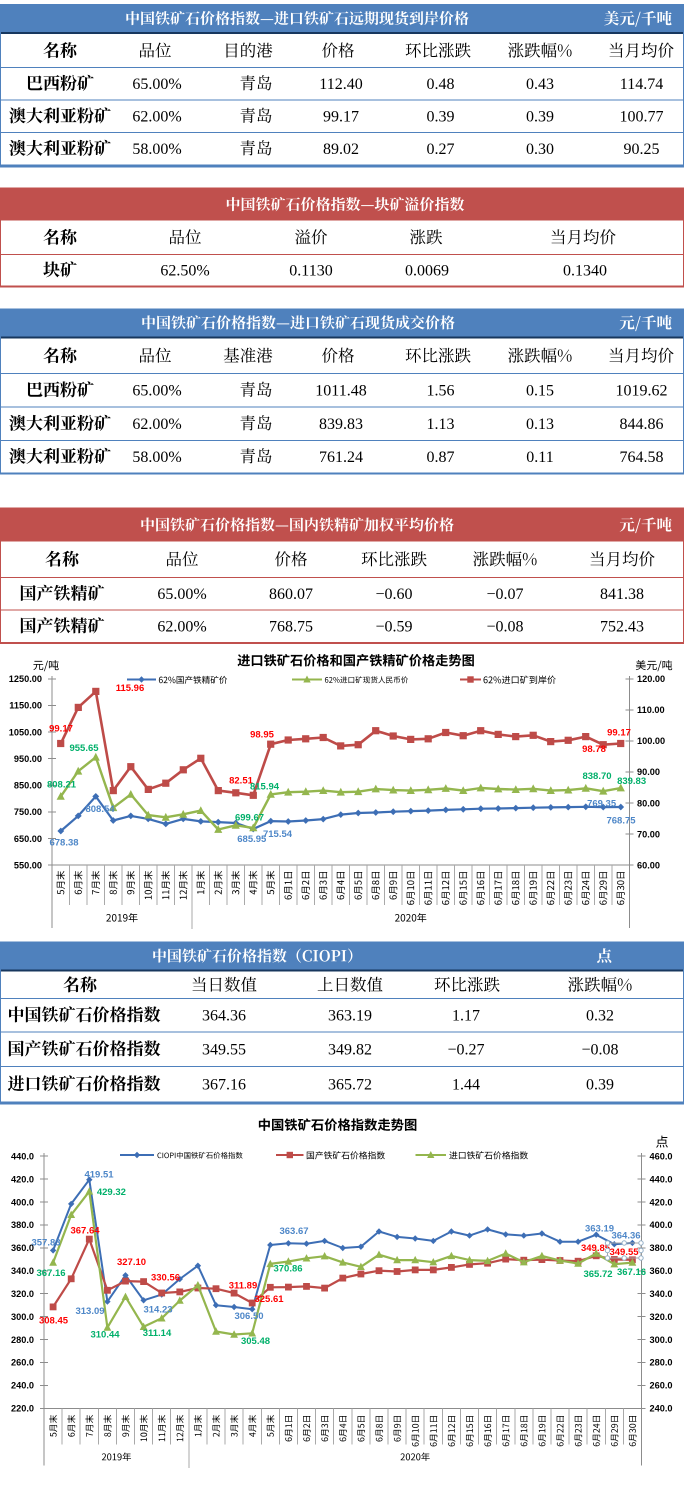  I want to click on svg-text: 1.44, so click(466, 1084).